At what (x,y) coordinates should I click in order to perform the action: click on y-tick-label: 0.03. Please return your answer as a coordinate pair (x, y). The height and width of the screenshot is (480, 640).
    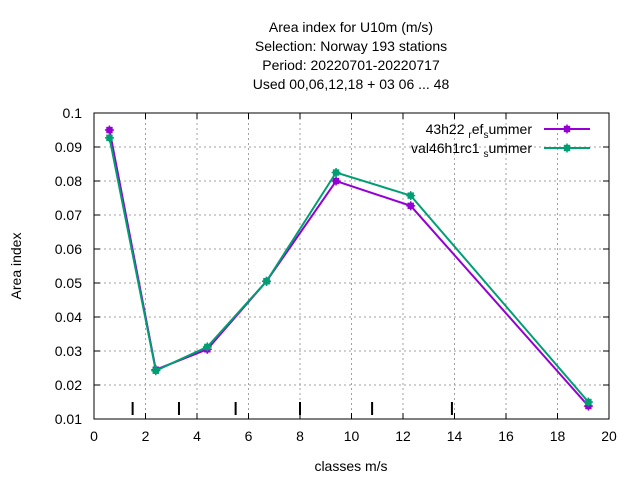
    Looking at the image, I should click on (68, 351).